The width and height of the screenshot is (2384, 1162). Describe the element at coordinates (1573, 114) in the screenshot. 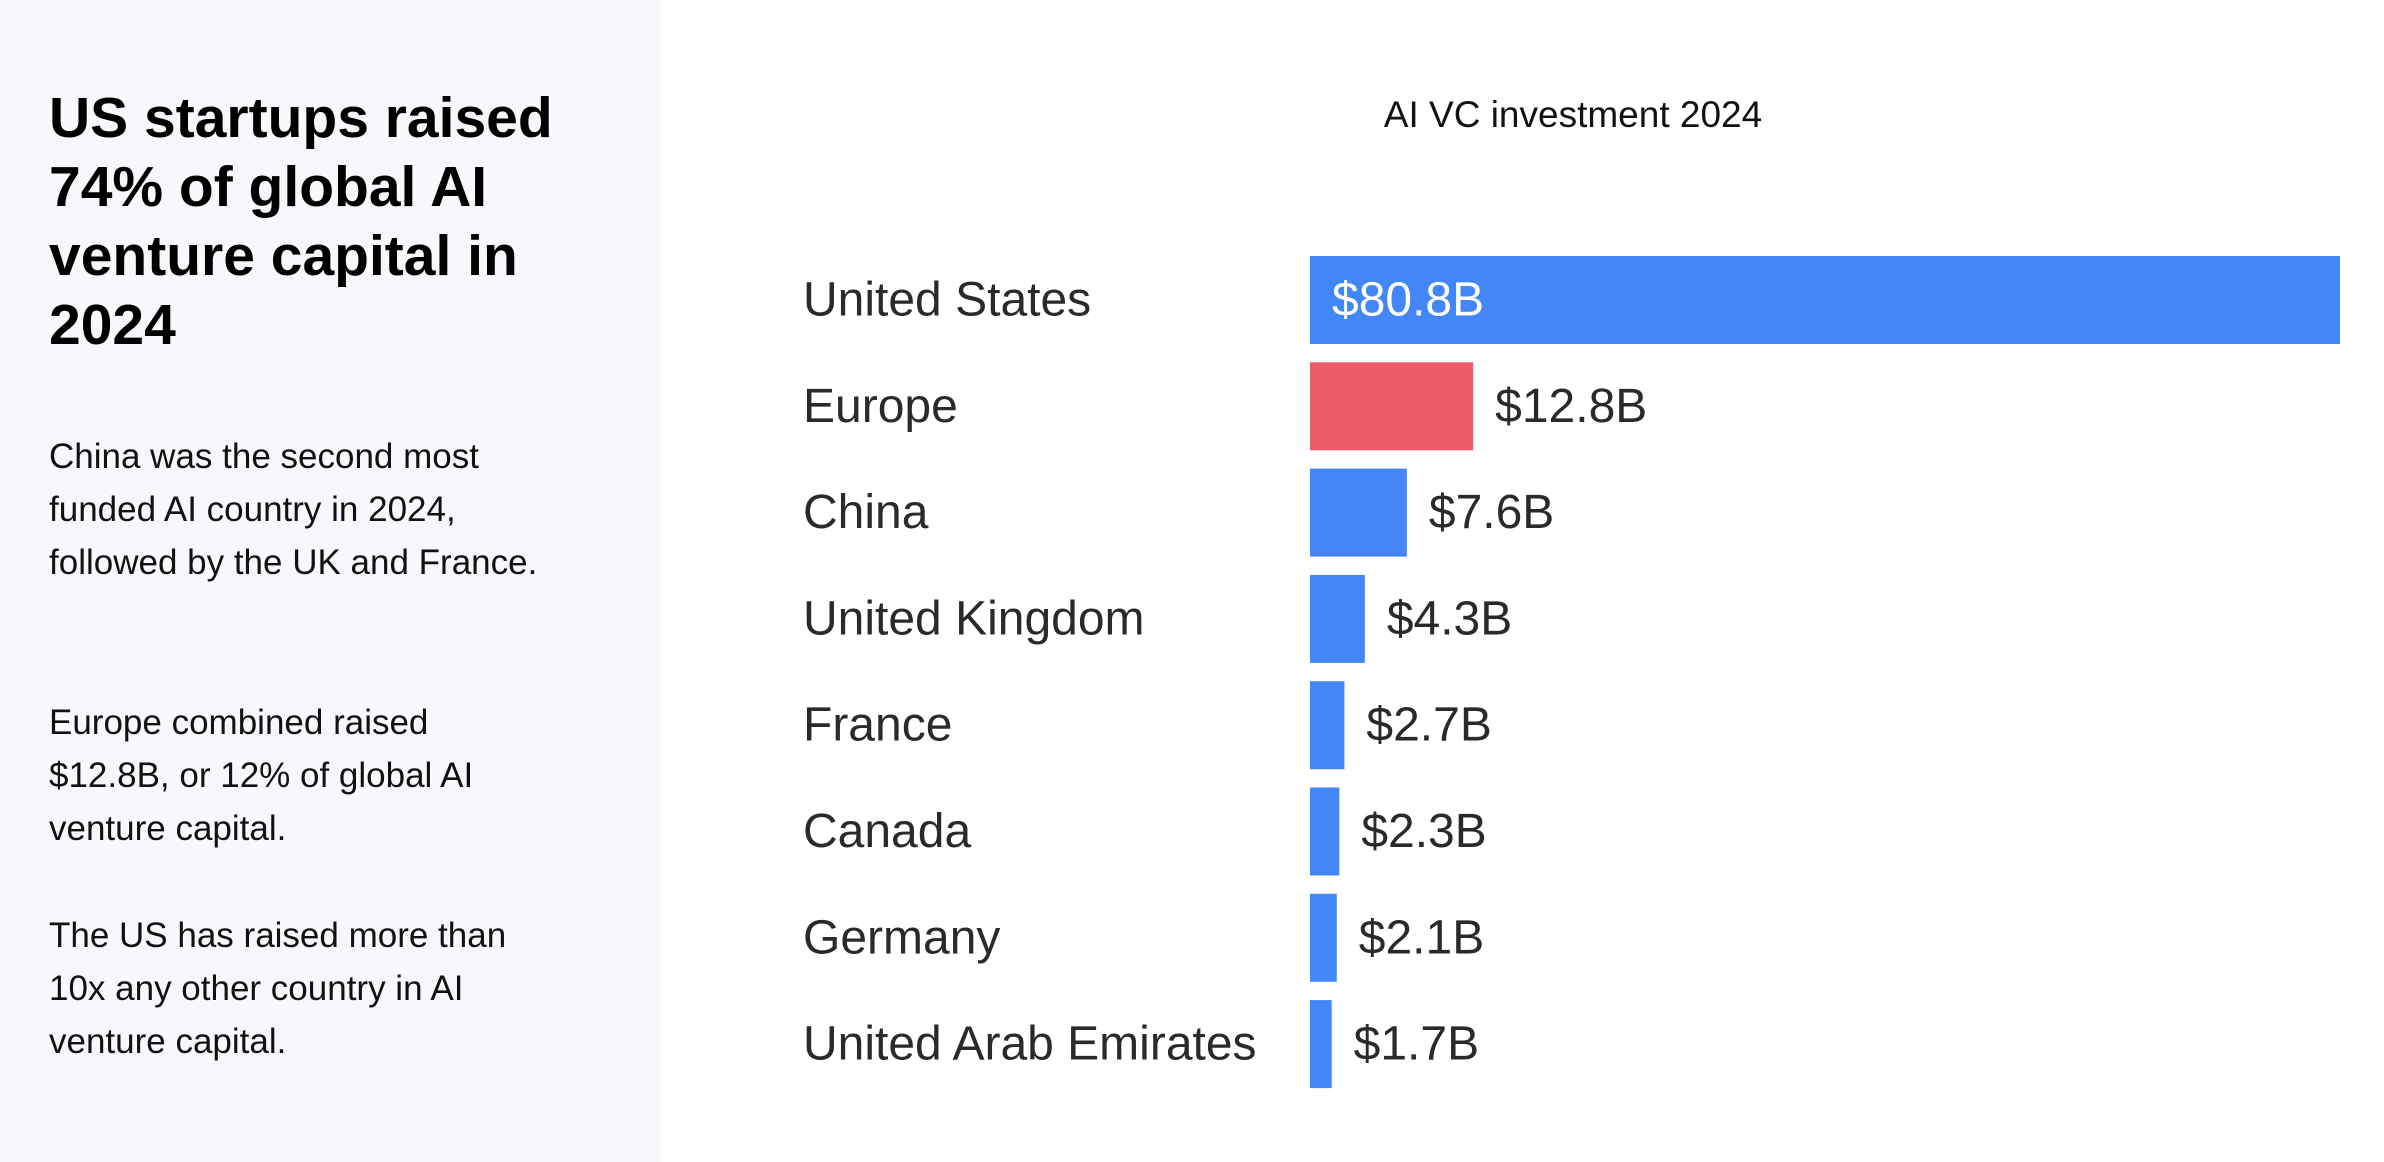

I see `chart-title: AI VC investment 2024` at that location.